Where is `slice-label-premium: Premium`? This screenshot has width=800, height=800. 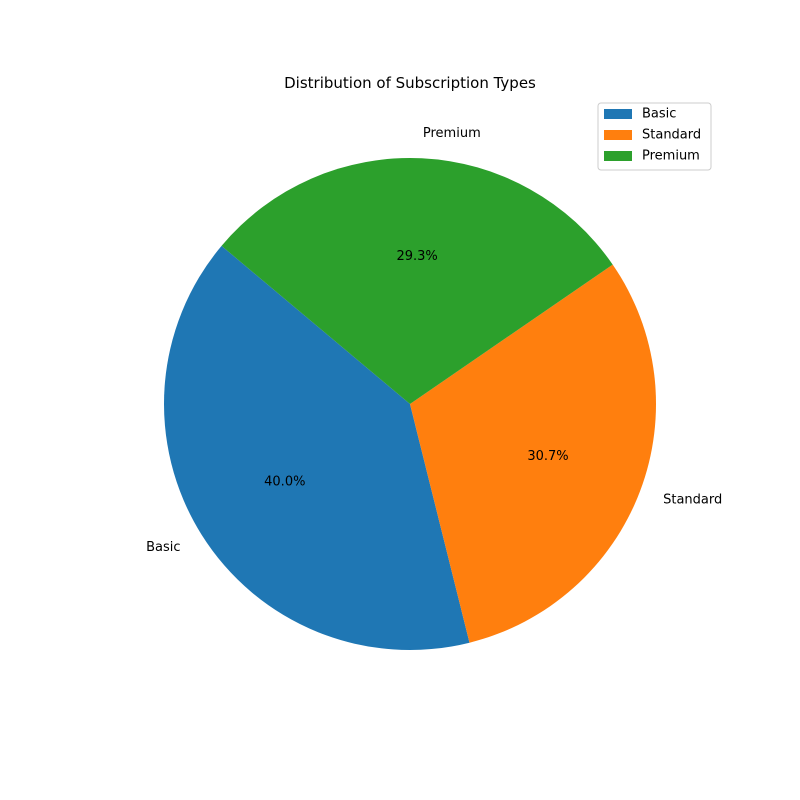
slice-label-premium: Premium is located at coordinates (452, 133).